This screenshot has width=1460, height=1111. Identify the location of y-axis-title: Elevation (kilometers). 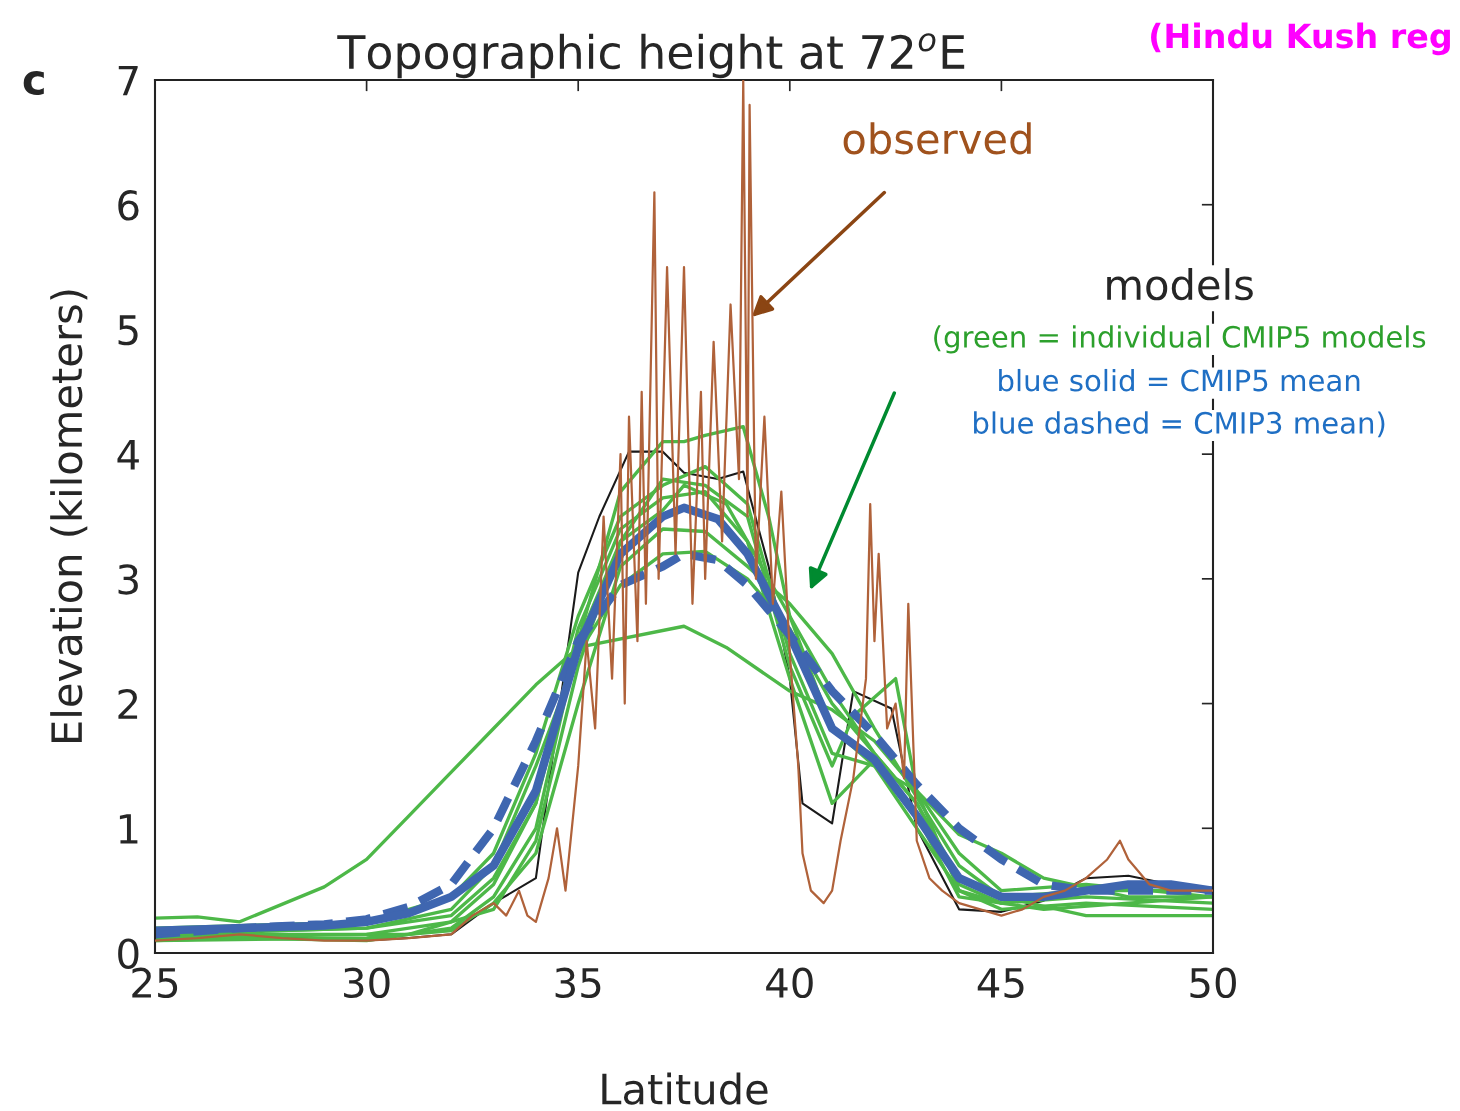
(69, 516).